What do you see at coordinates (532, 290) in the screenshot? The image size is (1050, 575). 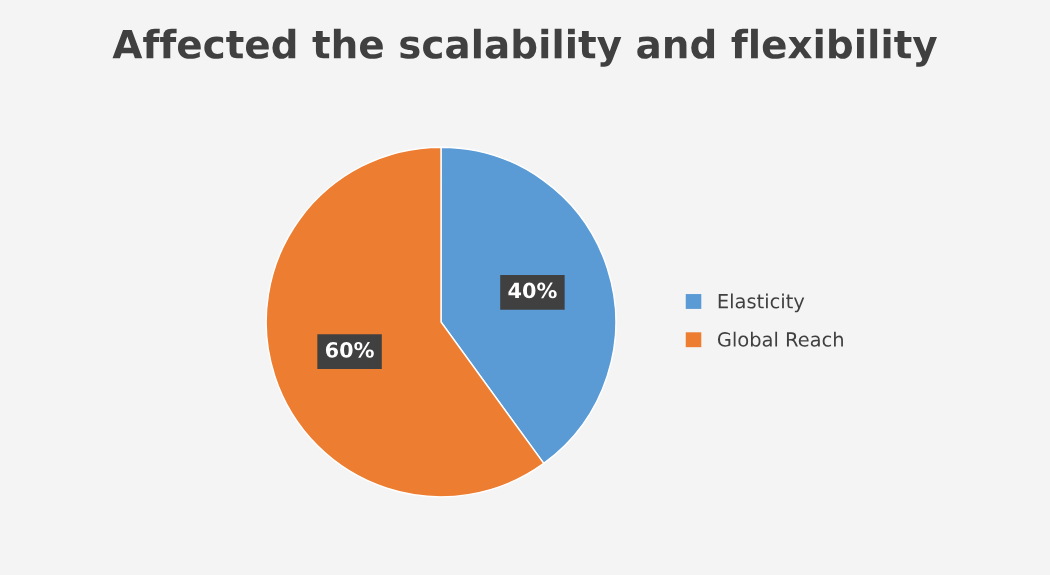 I see `data-label: 40%` at bounding box center [532, 290].